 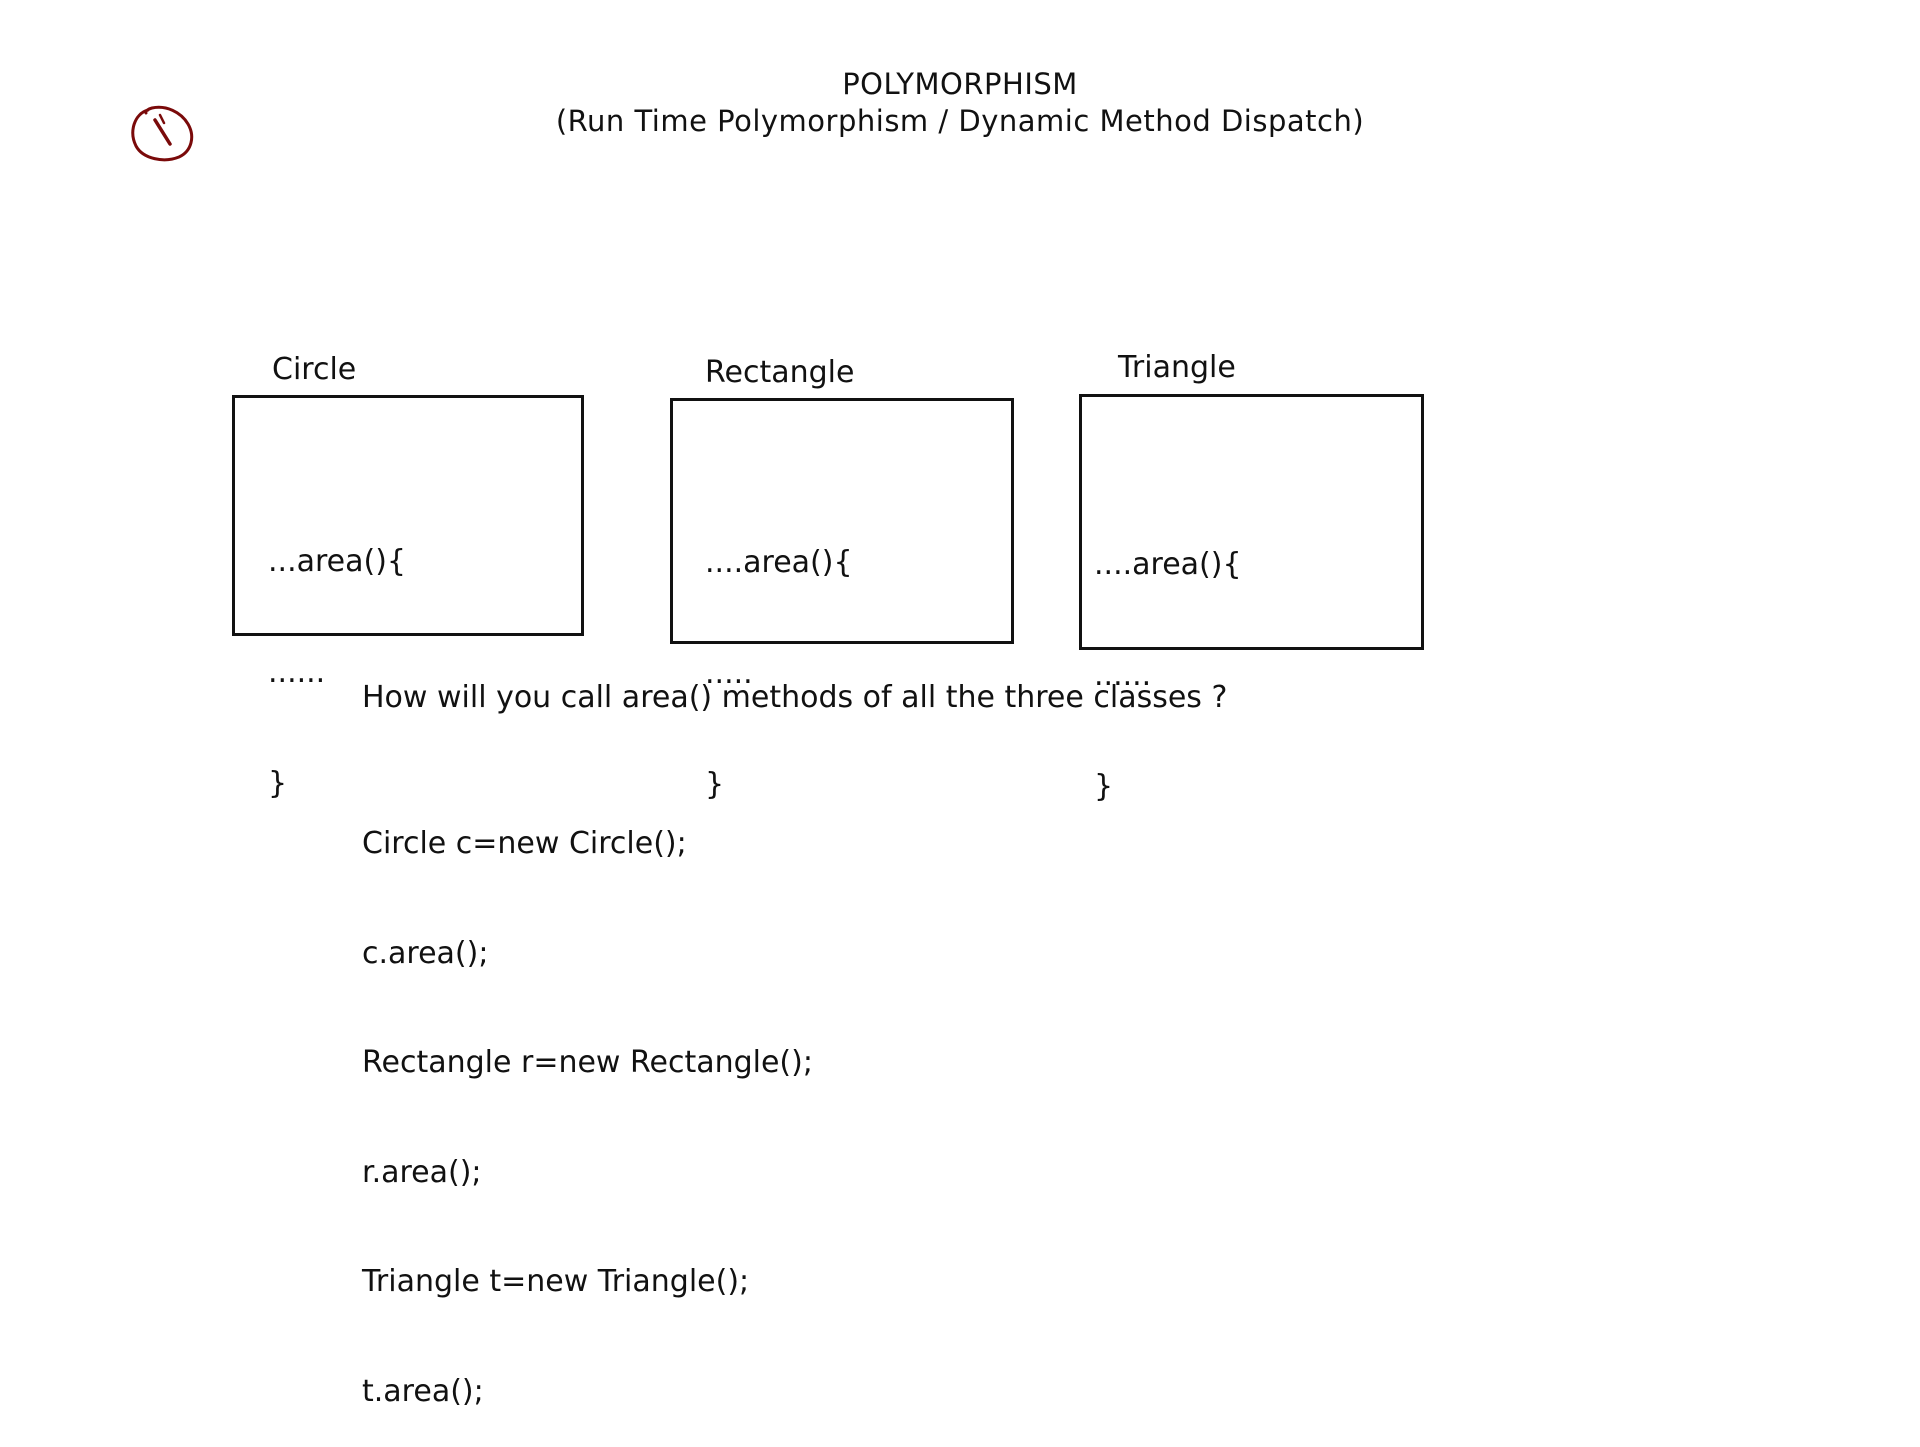 I want to click on code-line: t.area();, so click(x=423, y=1391).